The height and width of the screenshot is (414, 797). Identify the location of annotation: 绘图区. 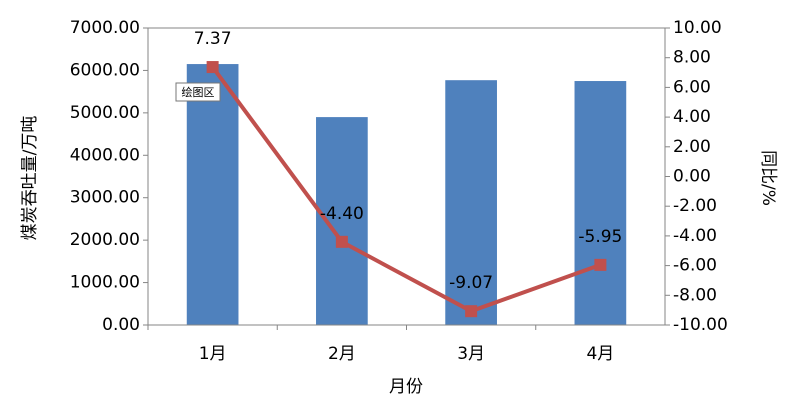
(198, 92).